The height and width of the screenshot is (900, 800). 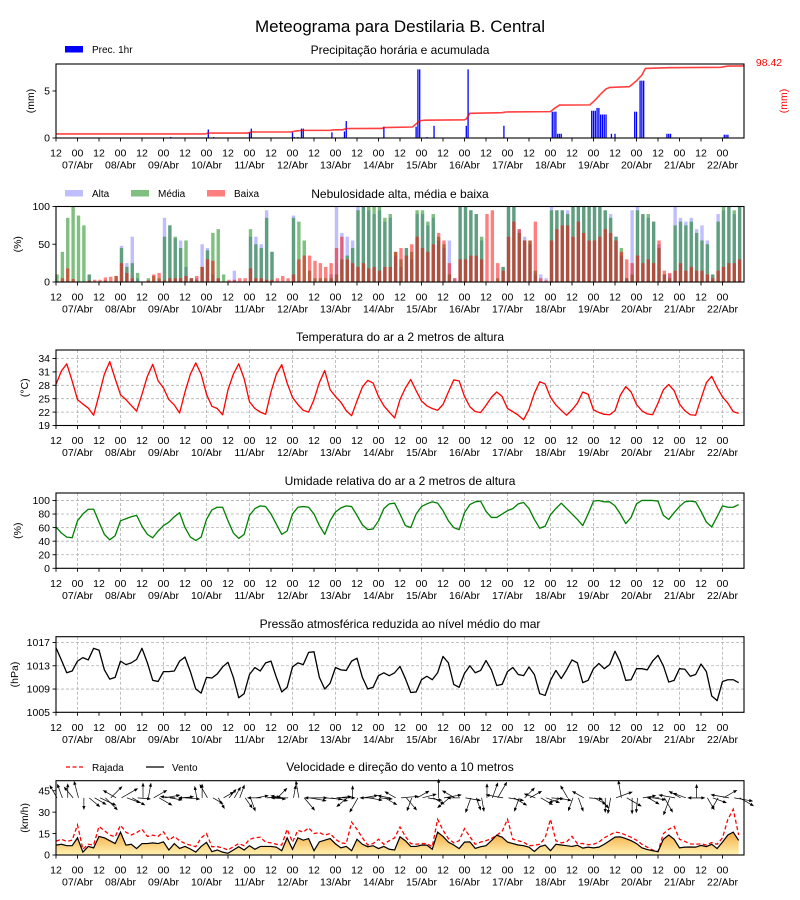 What do you see at coordinates (44, 555) in the screenshot?
I see `y-tick-label: 20` at bounding box center [44, 555].